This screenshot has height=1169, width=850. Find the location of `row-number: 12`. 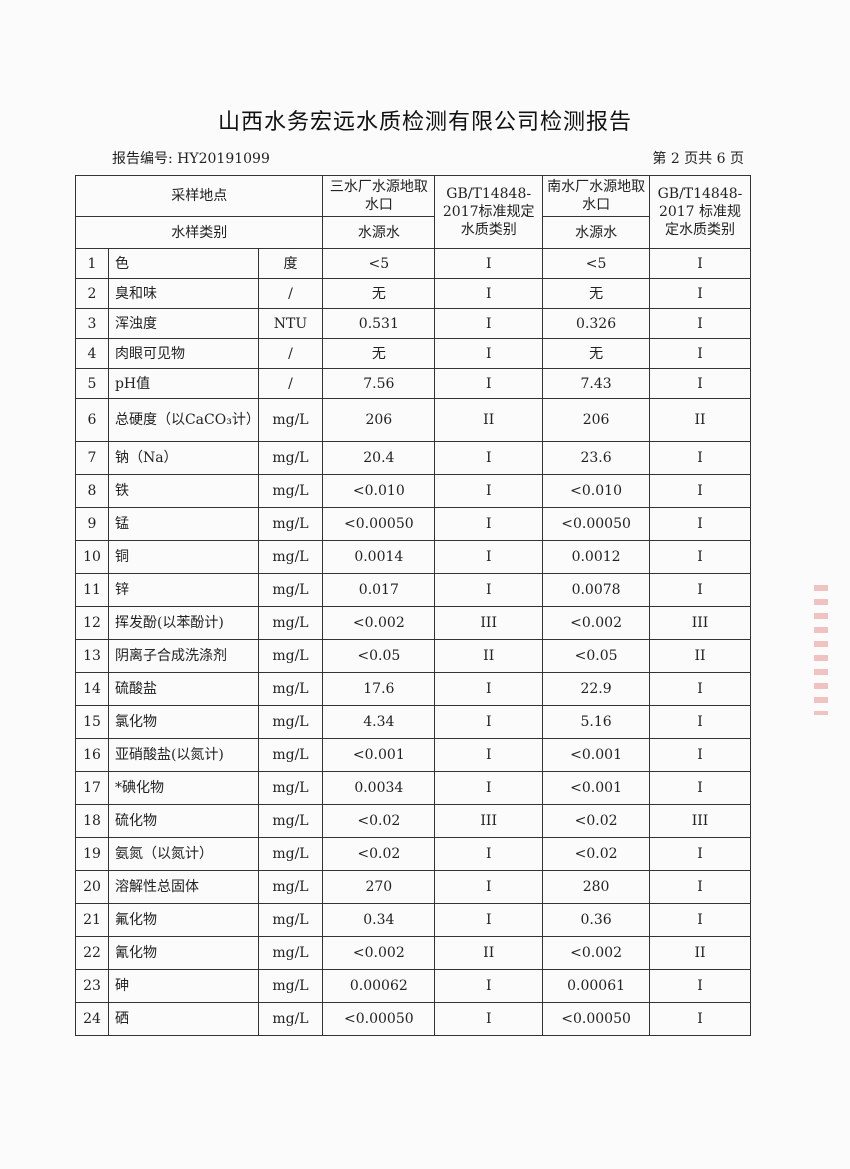

row-number: 12 is located at coordinates (92, 623).